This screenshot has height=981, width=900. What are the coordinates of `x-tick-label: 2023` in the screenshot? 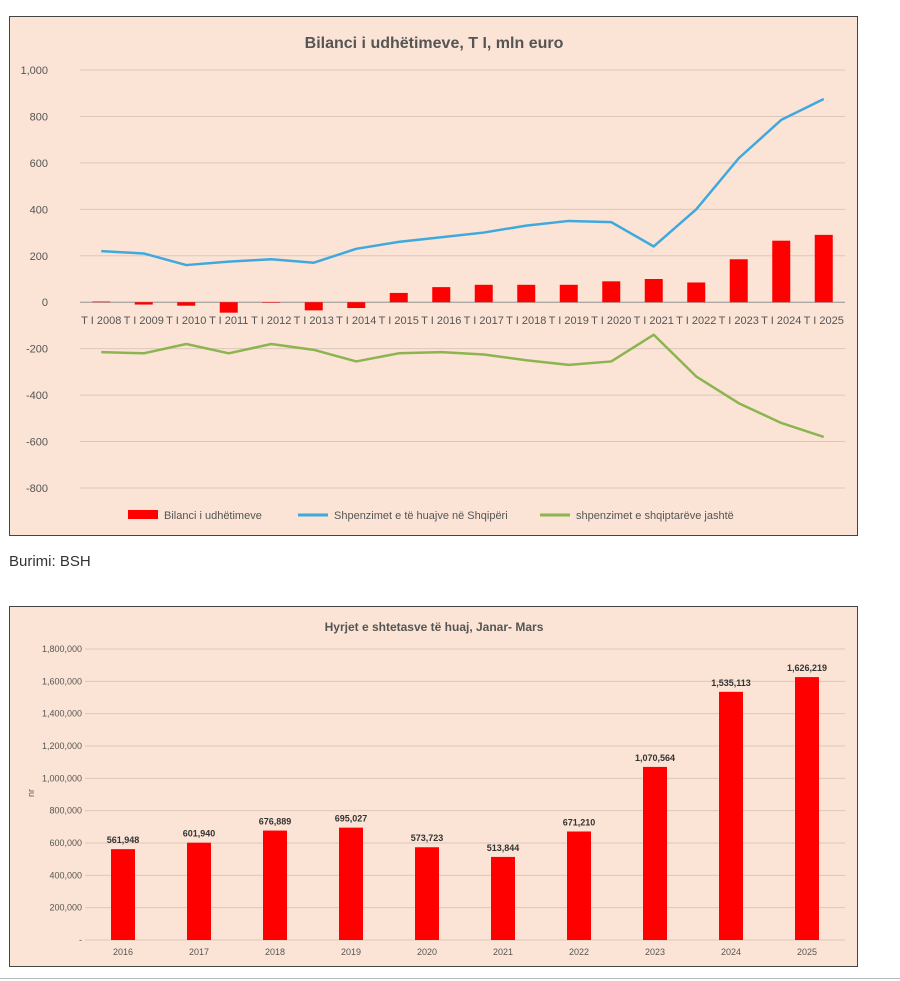 It's located at (655, 952).